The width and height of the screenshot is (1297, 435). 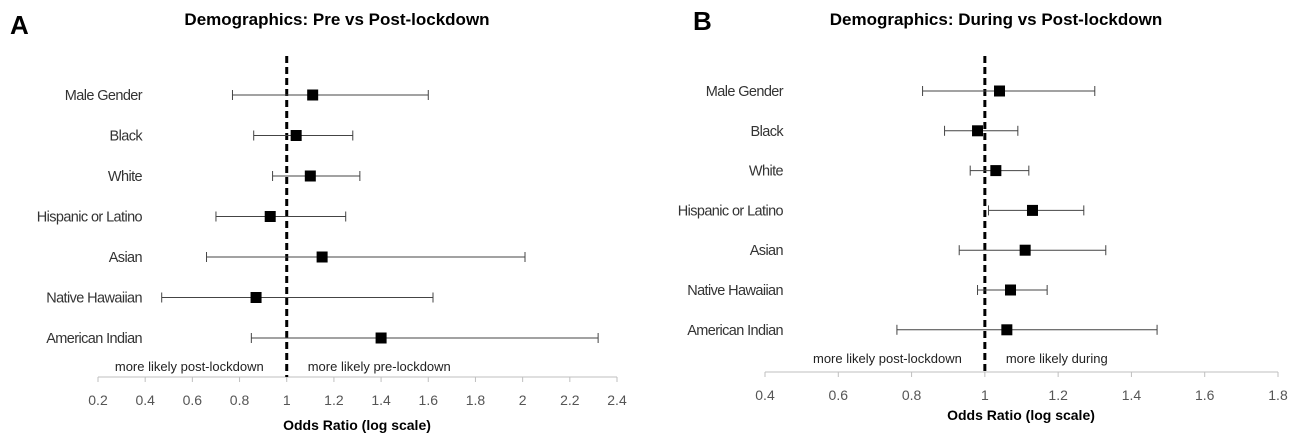 What do you see at coordinates (702, 21) in the screenshot?
I see `panel-letter: B` at bounding box center [702, 21].